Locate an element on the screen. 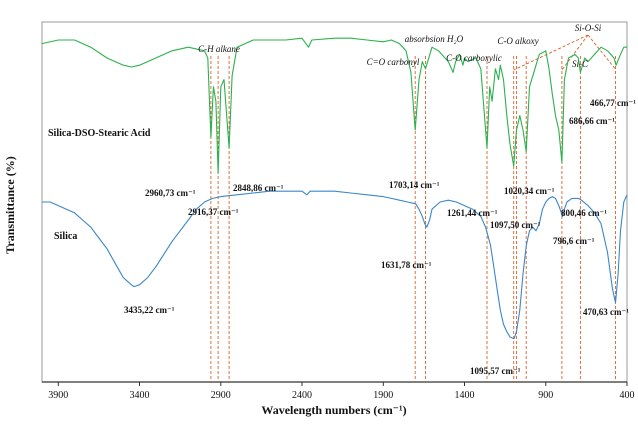 This screenshot has height=443, width=638. peak-label-686: 686,66 cm⁻¹ is located at coordinates (592, 121).